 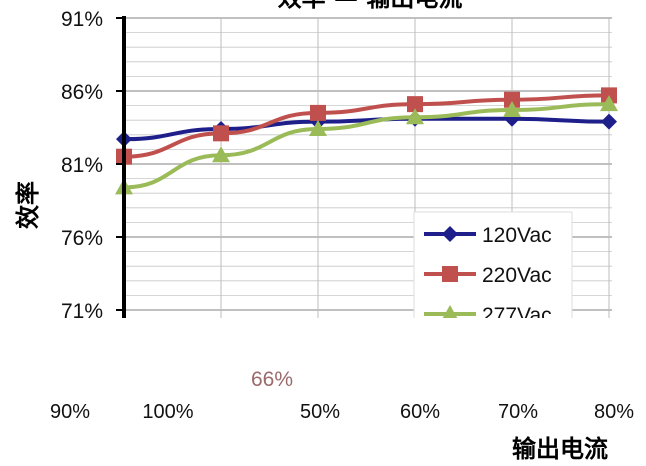 I want to click on series-line-120Vac, so click(x=366, y=129).